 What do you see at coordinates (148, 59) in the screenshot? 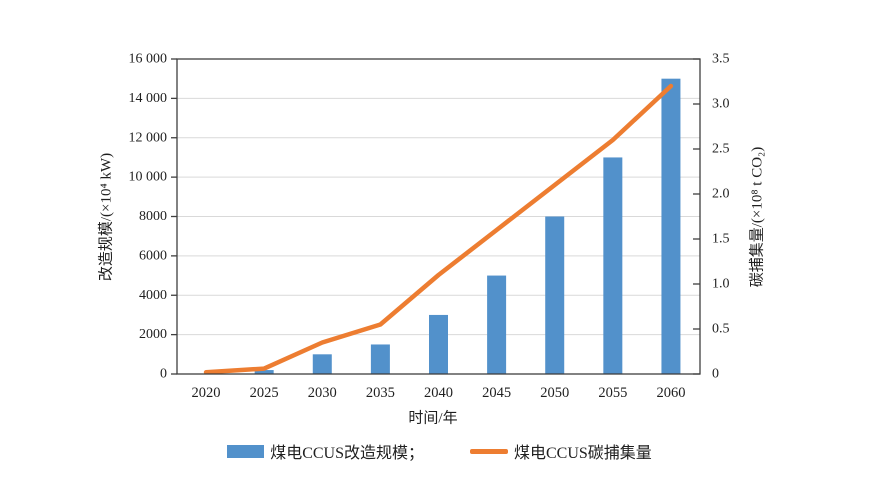
I see `left-tick-label: 16 000` at bounding box center [148, 59].